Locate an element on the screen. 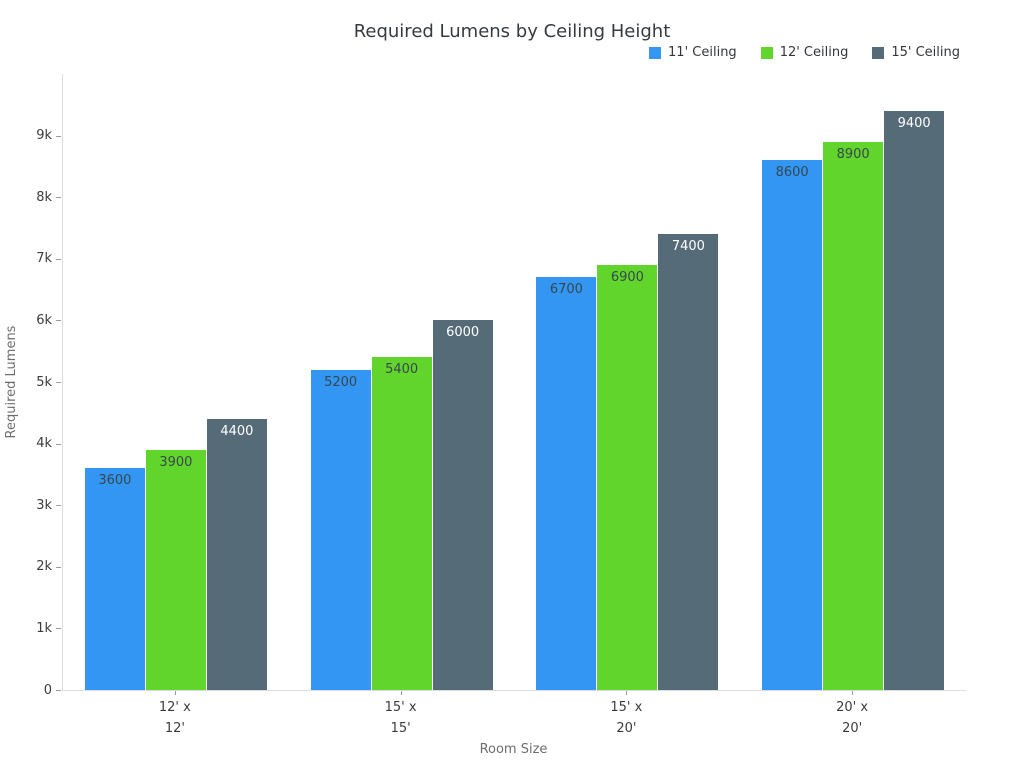  bar-value-label: 5400 is located at coordinates (402, 370).